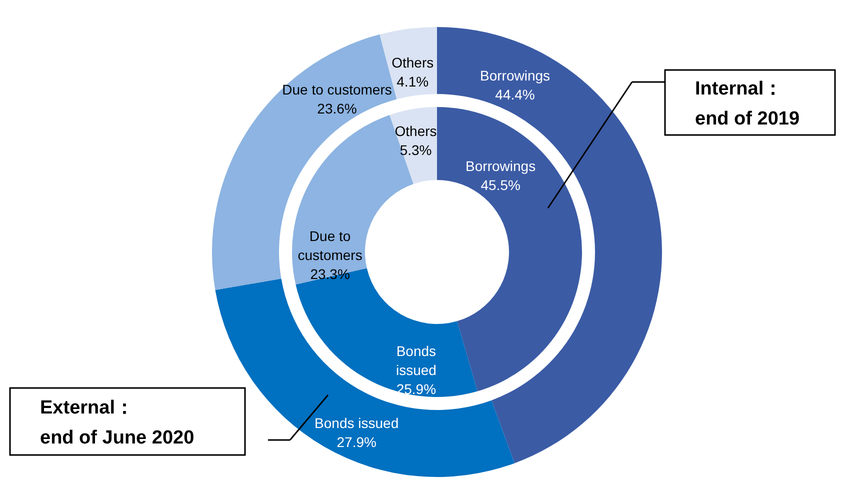 This screenshot has height=481, width=868. What do you see at coordinates (412, 82) in the screenshot?
I see `data-label: 4.1%` at bounding box center [412, 82].